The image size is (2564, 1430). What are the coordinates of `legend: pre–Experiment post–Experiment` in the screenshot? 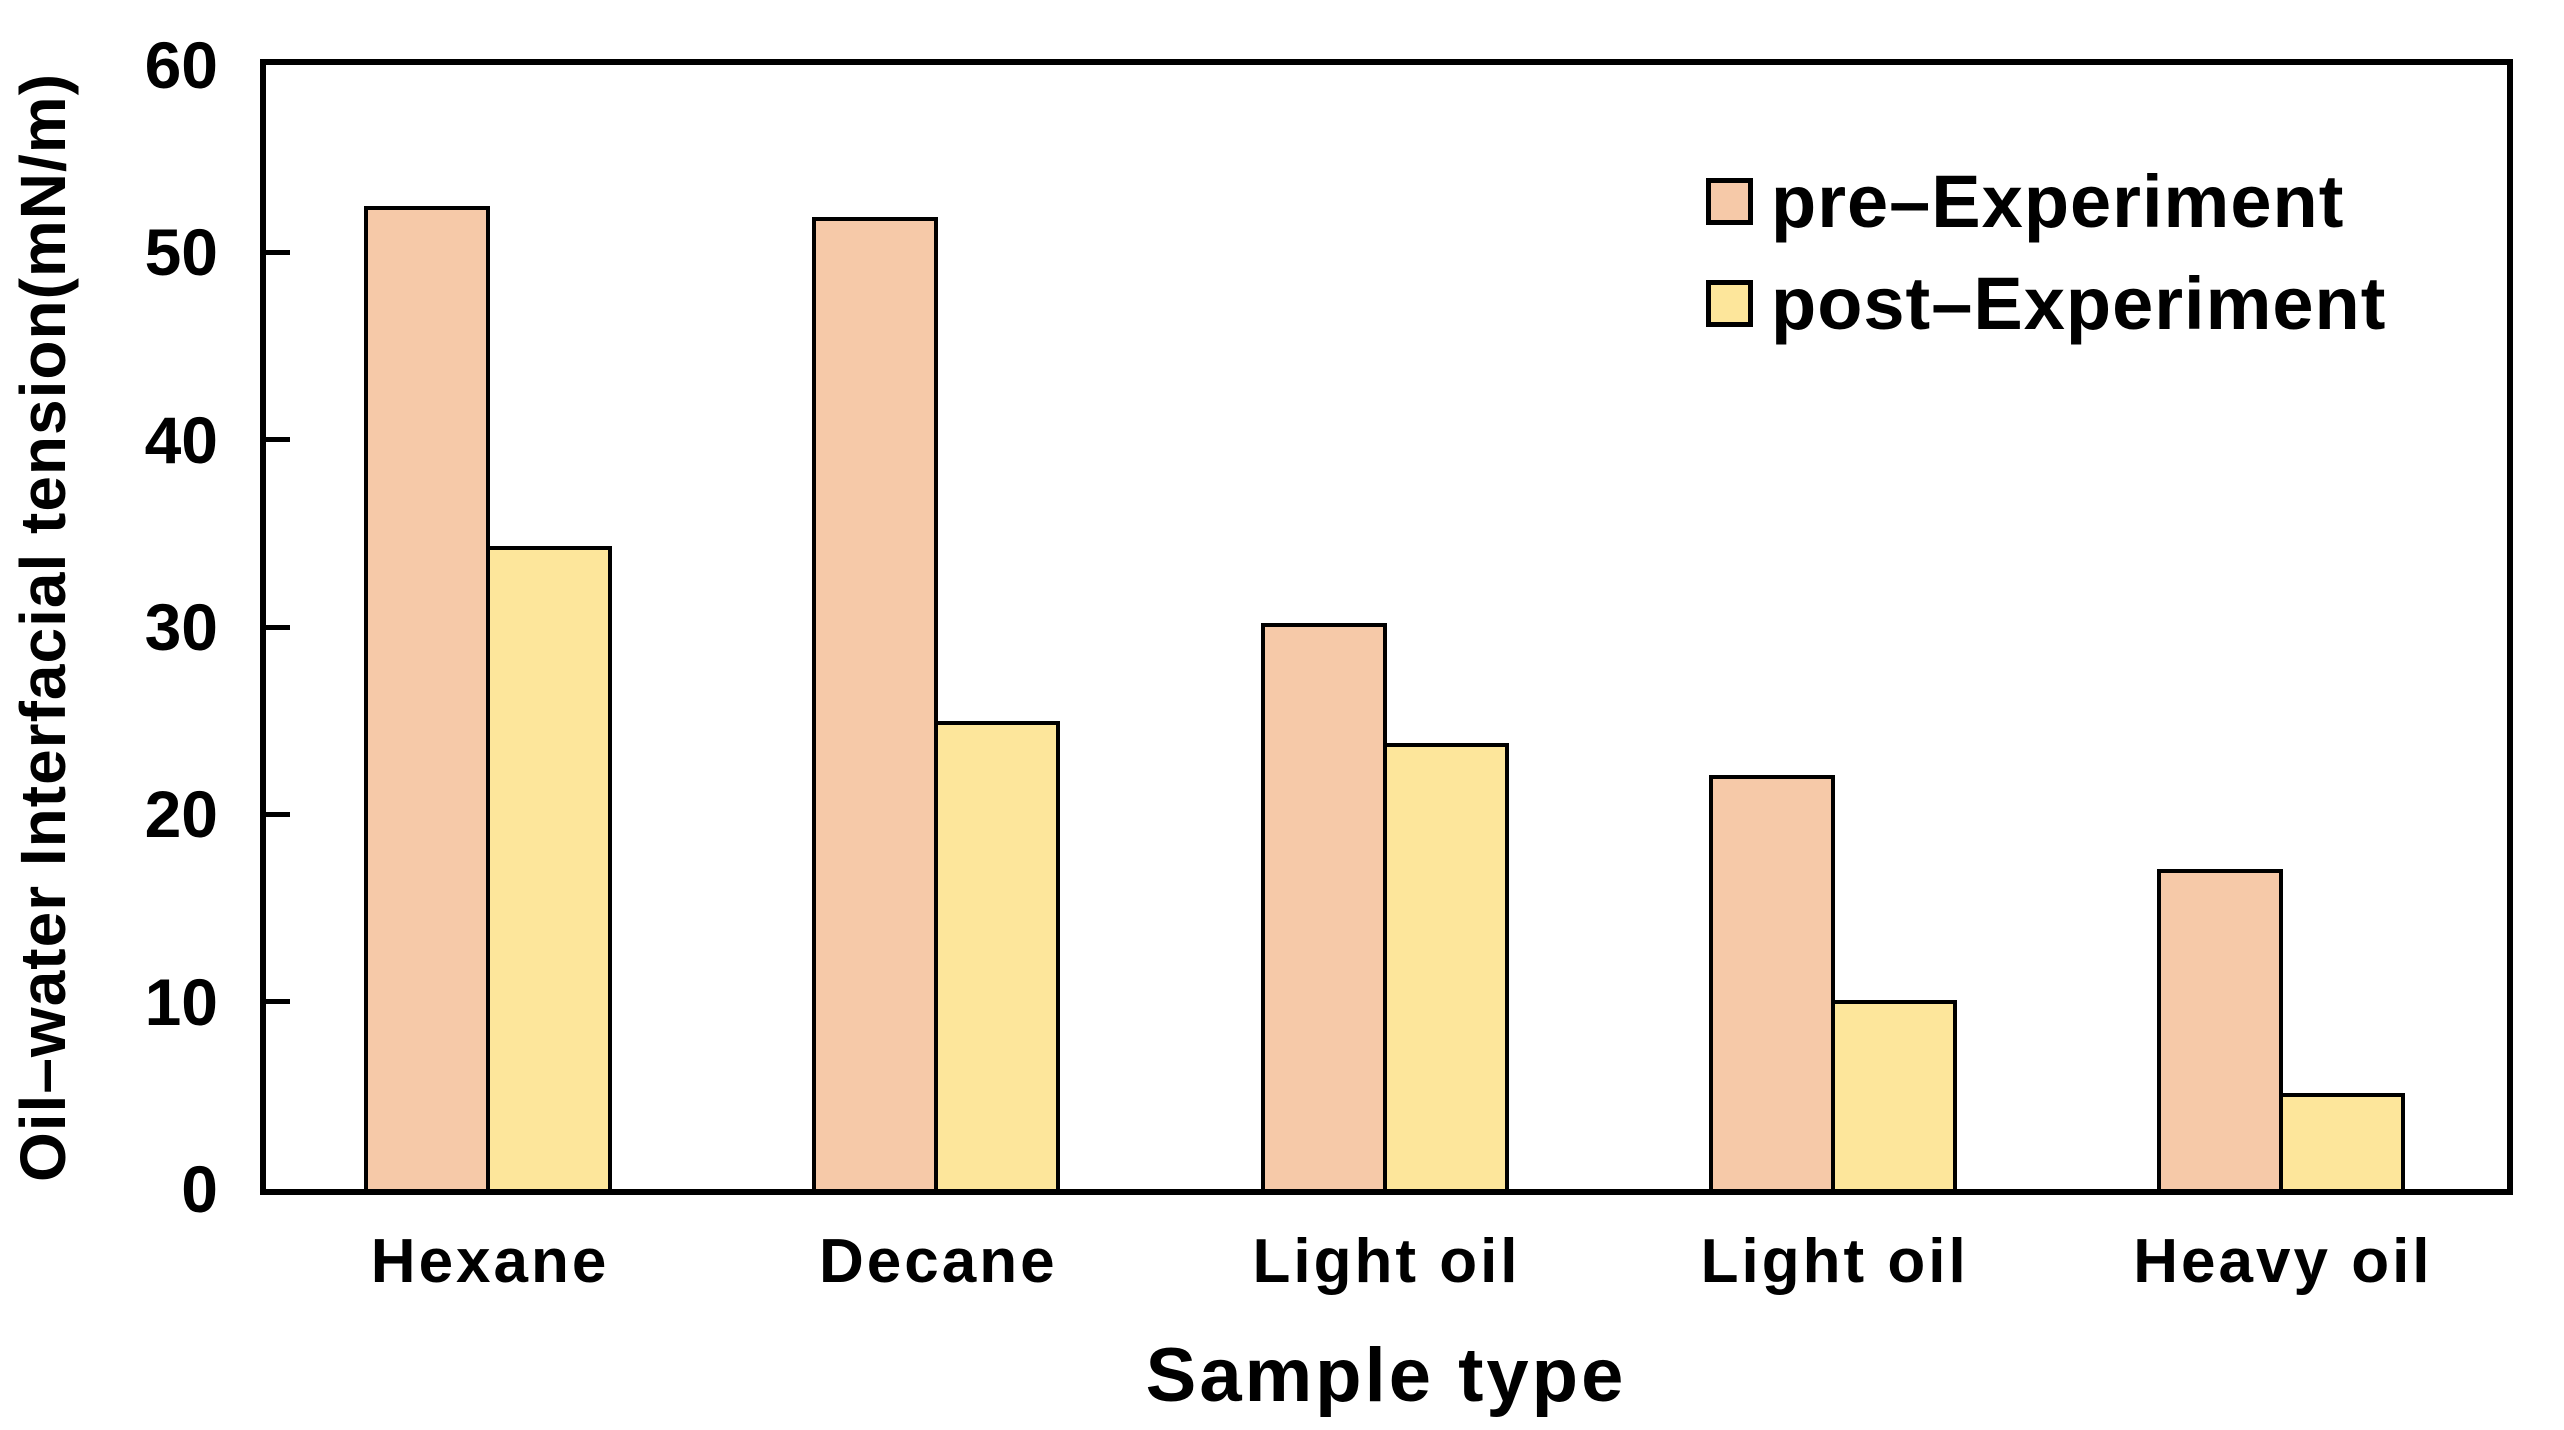 It's located at (2046, 252).